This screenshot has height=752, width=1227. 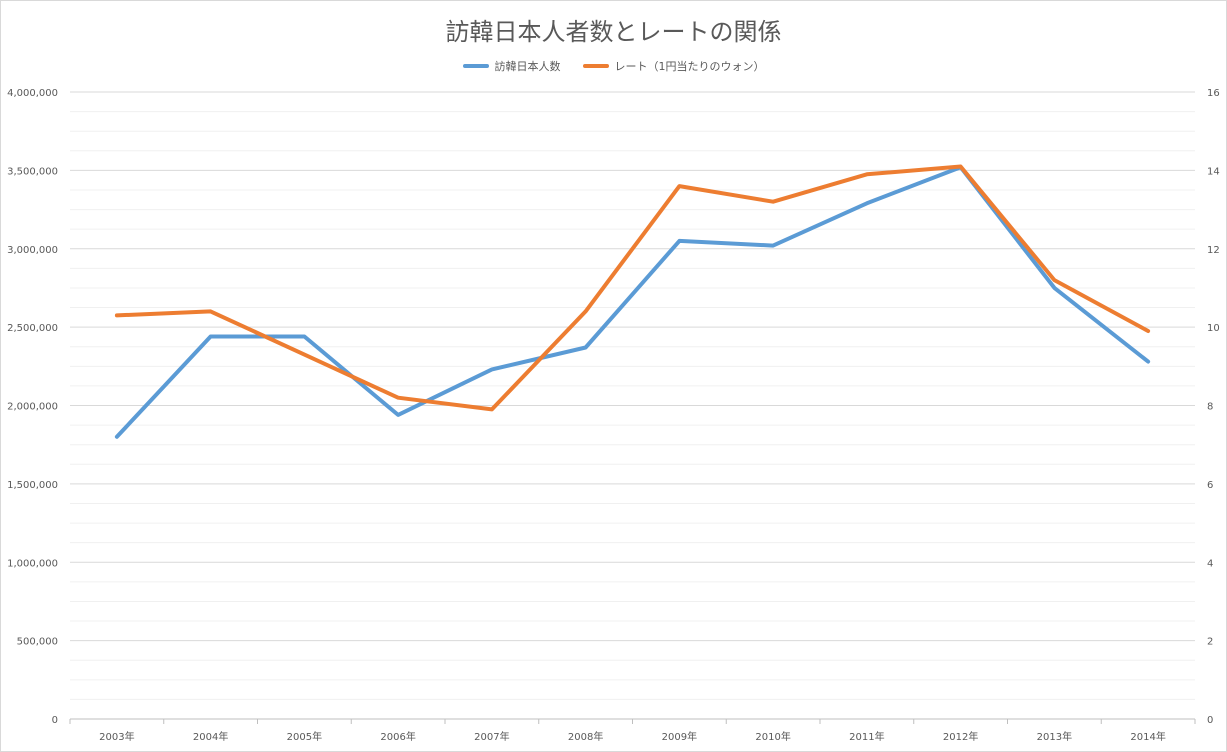 I want to click on y-left-tick-label: 2,500,000, so click(x=32, y=328).